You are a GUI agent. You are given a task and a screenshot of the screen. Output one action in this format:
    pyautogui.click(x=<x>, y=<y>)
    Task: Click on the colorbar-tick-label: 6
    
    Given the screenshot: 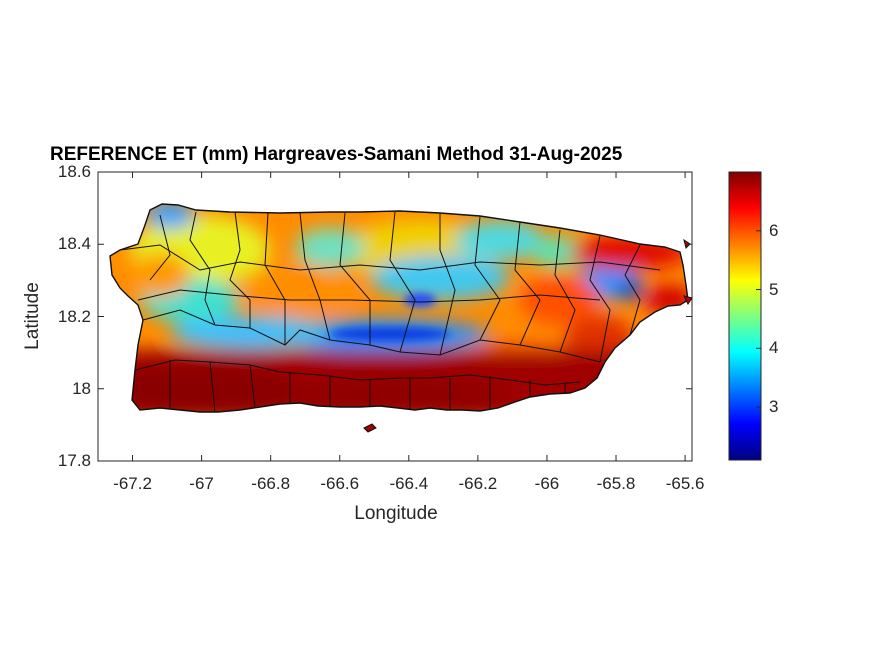 What is the action you would take?
    pyautogui.click(x=774, y=230)
    